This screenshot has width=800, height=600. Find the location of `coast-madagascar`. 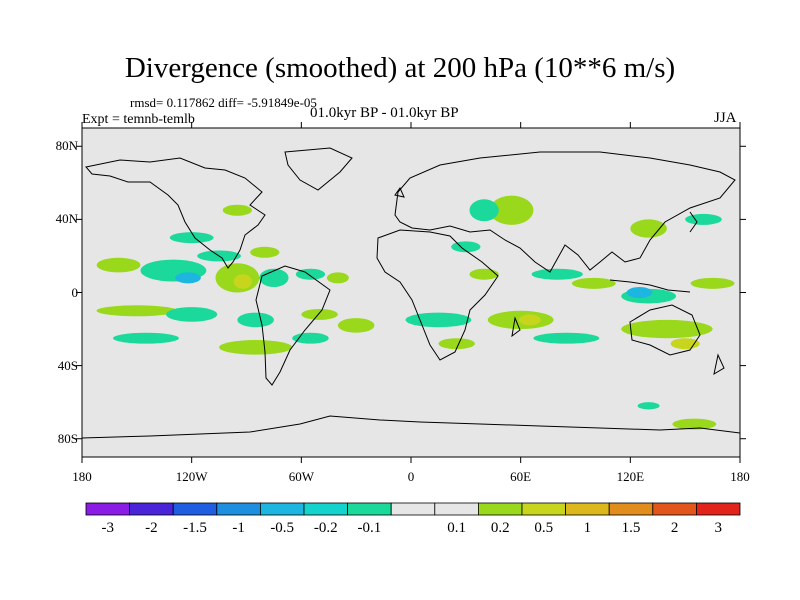

coast-madagascar is located at coordinates (516, 327).